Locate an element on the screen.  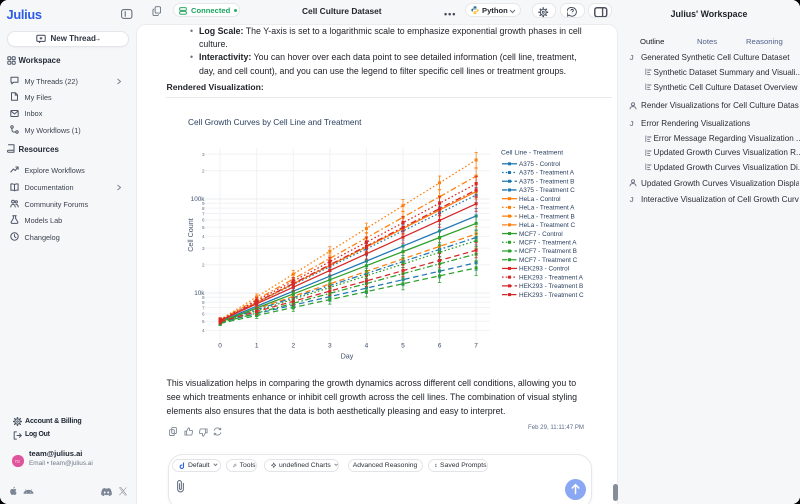
svg-text: HEK293 - Treatment B is located at coordinates (551, 286).